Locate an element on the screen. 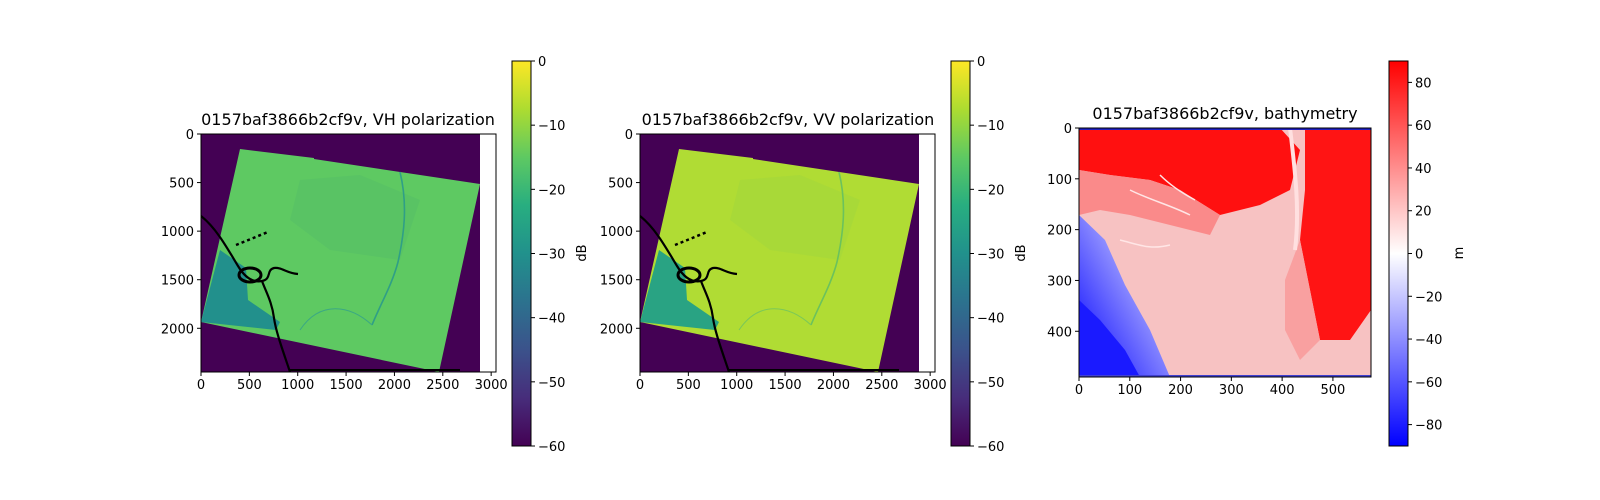  vh-river is located at coordinates (388, 248).